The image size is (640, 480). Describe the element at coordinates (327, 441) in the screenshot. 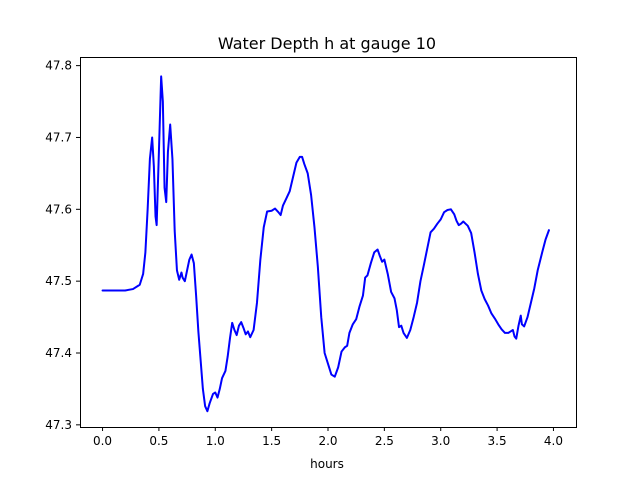

I see `x-tick-label: 2.0` at that location.